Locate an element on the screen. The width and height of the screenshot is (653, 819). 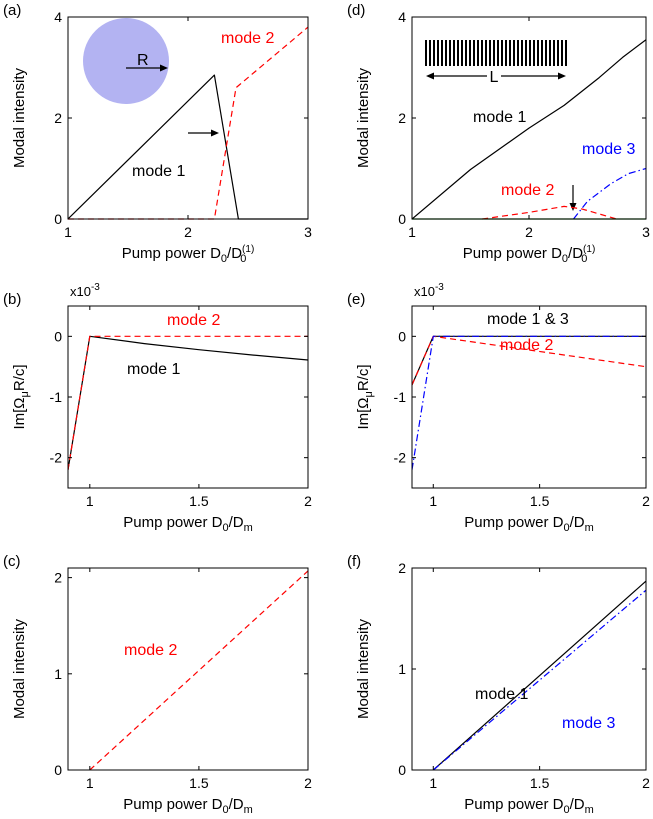
y-tick-label: 4 is located at coordinates (402, 17).